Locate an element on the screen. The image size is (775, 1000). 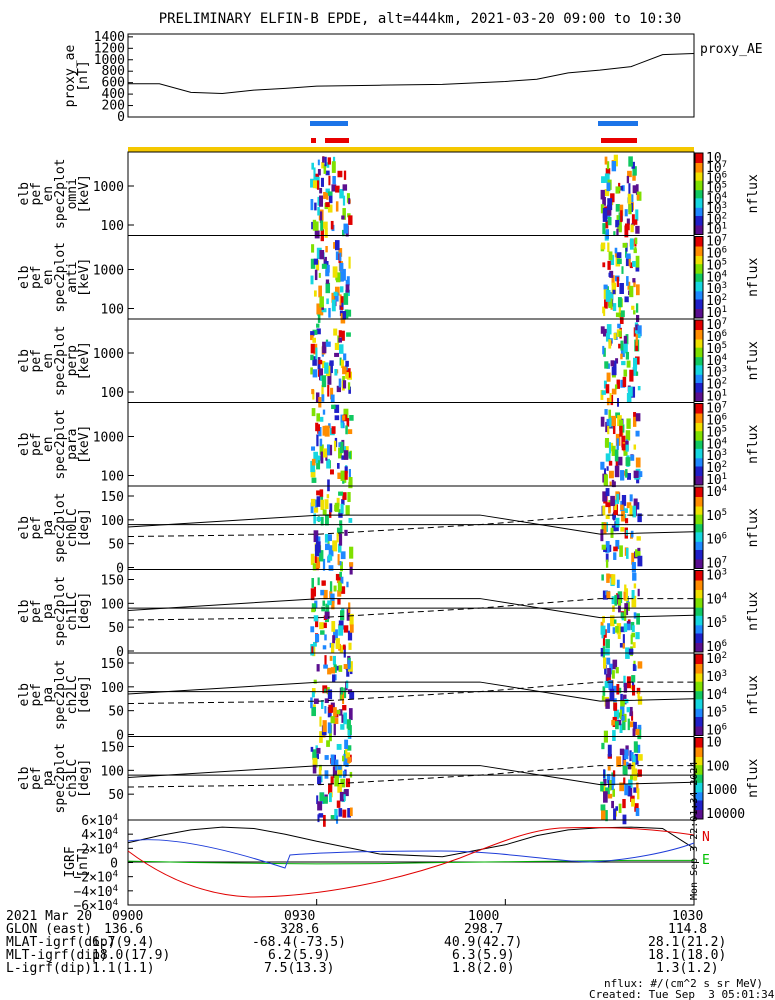
colorbar-tick-label: 103 is located at coordinates (716, 576).